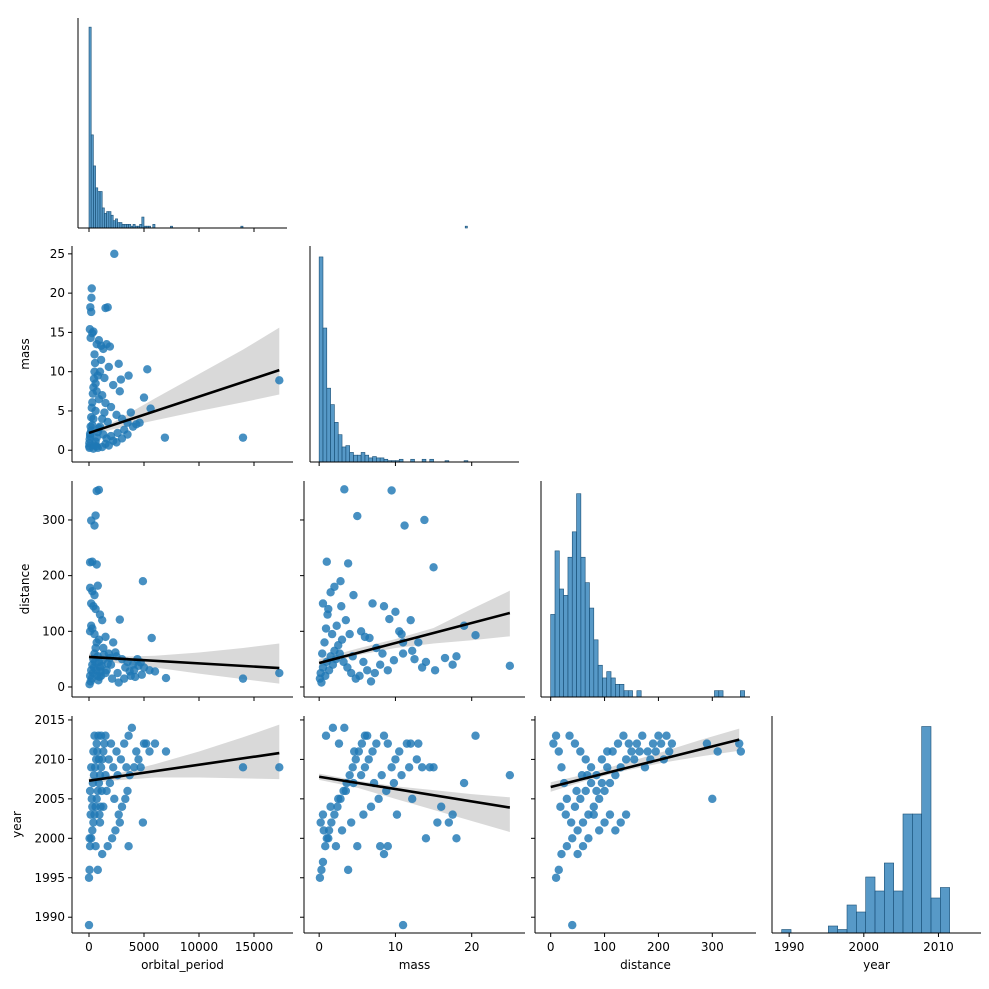 This screenshot has width=989, height=989. What do you see at coordinates (155, 356) in the screenshot?
I see `panel-mass-vs-orbital_period: 0 5 10 15 20 25 mass` at bounding box center [155, 356].